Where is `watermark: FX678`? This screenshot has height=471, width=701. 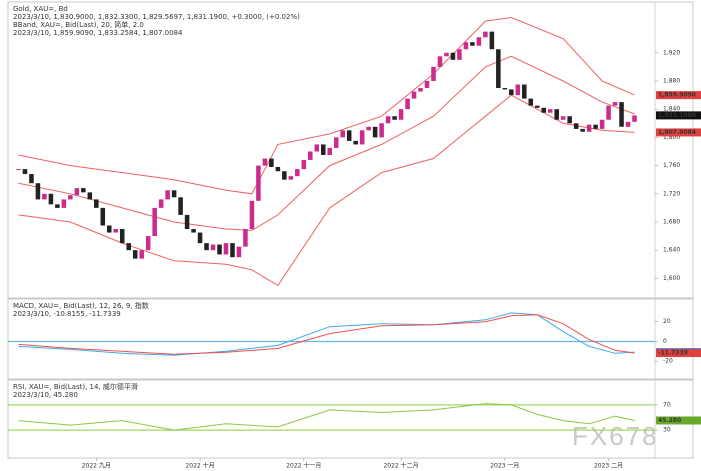 watermark: FX678 is located at coordinates (615, 436).